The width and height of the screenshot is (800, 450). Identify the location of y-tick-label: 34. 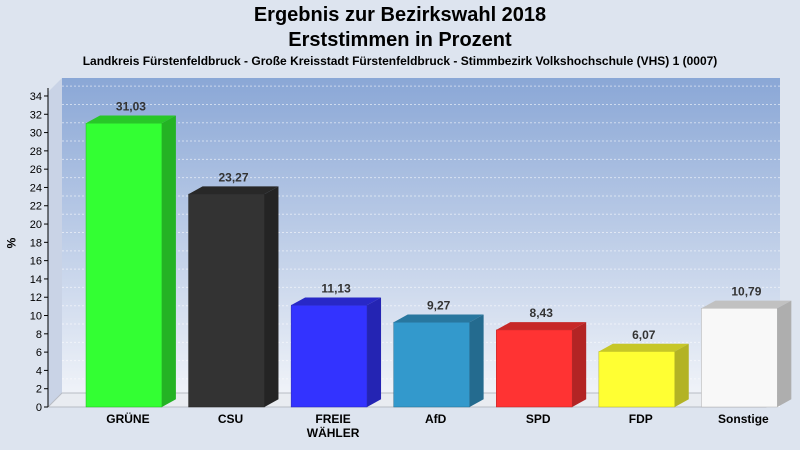
(36, 97).